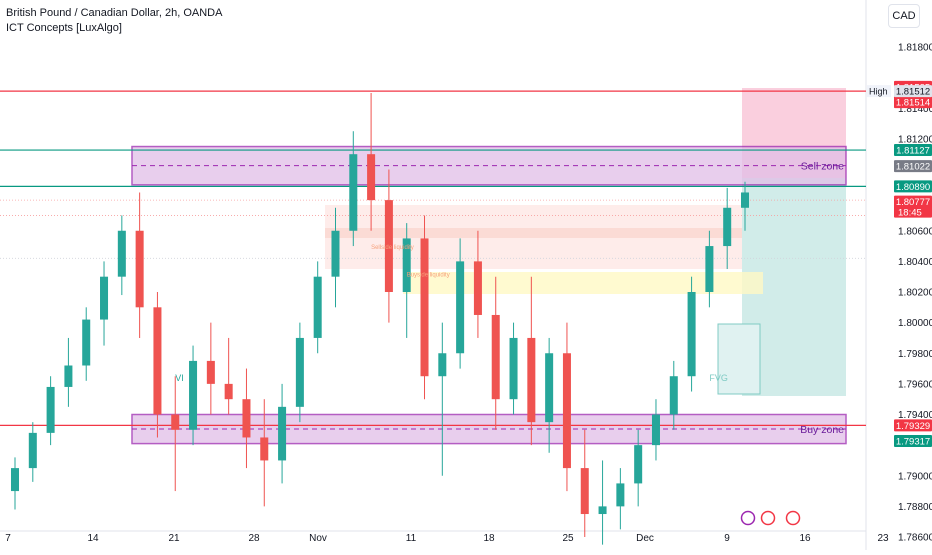  What do you see at coordinates (254, 538) in the screenshot?
I see `x-tick-label: 28` at bounding box center [254, 538].